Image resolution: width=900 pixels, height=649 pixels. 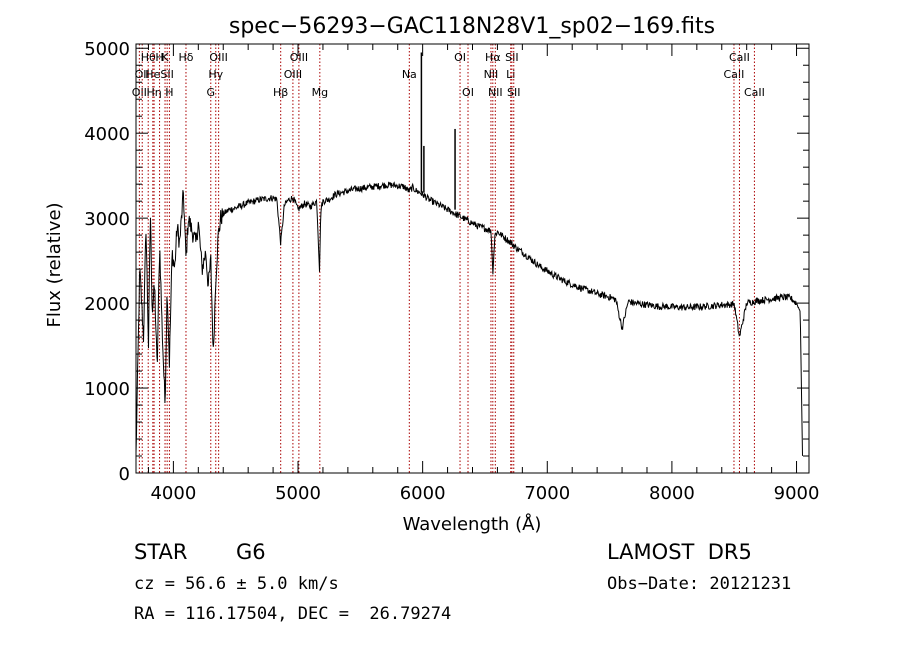 I want to click on line-marker-label: Li, so click(x=510, y=74).